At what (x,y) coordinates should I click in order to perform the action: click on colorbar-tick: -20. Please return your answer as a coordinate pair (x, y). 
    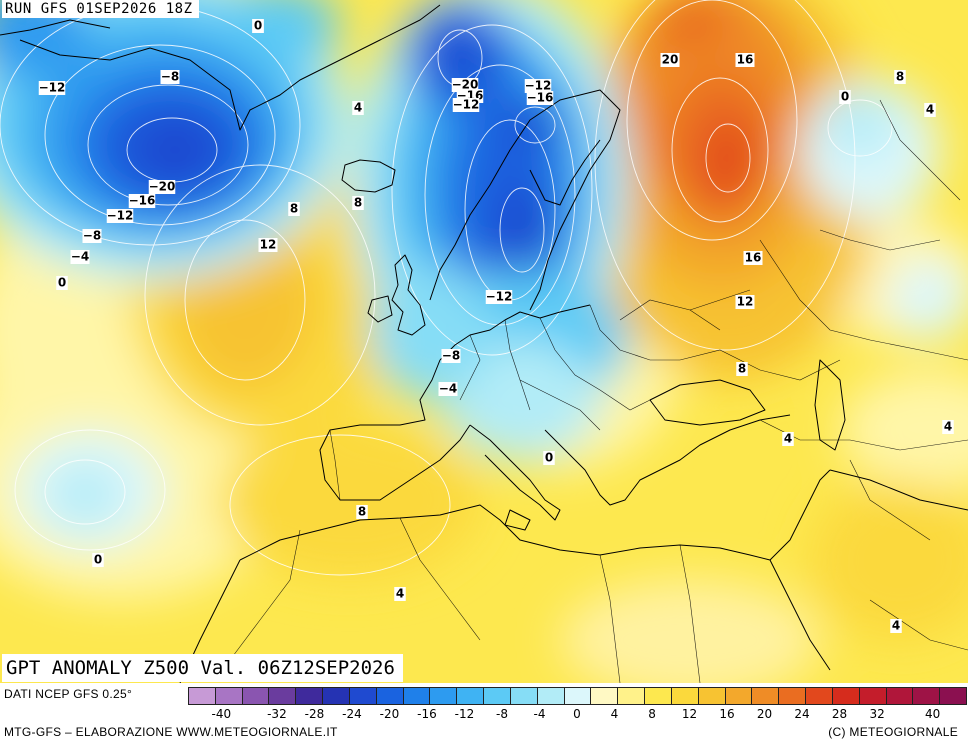
    Looking at the image, I should click on (389, 714).